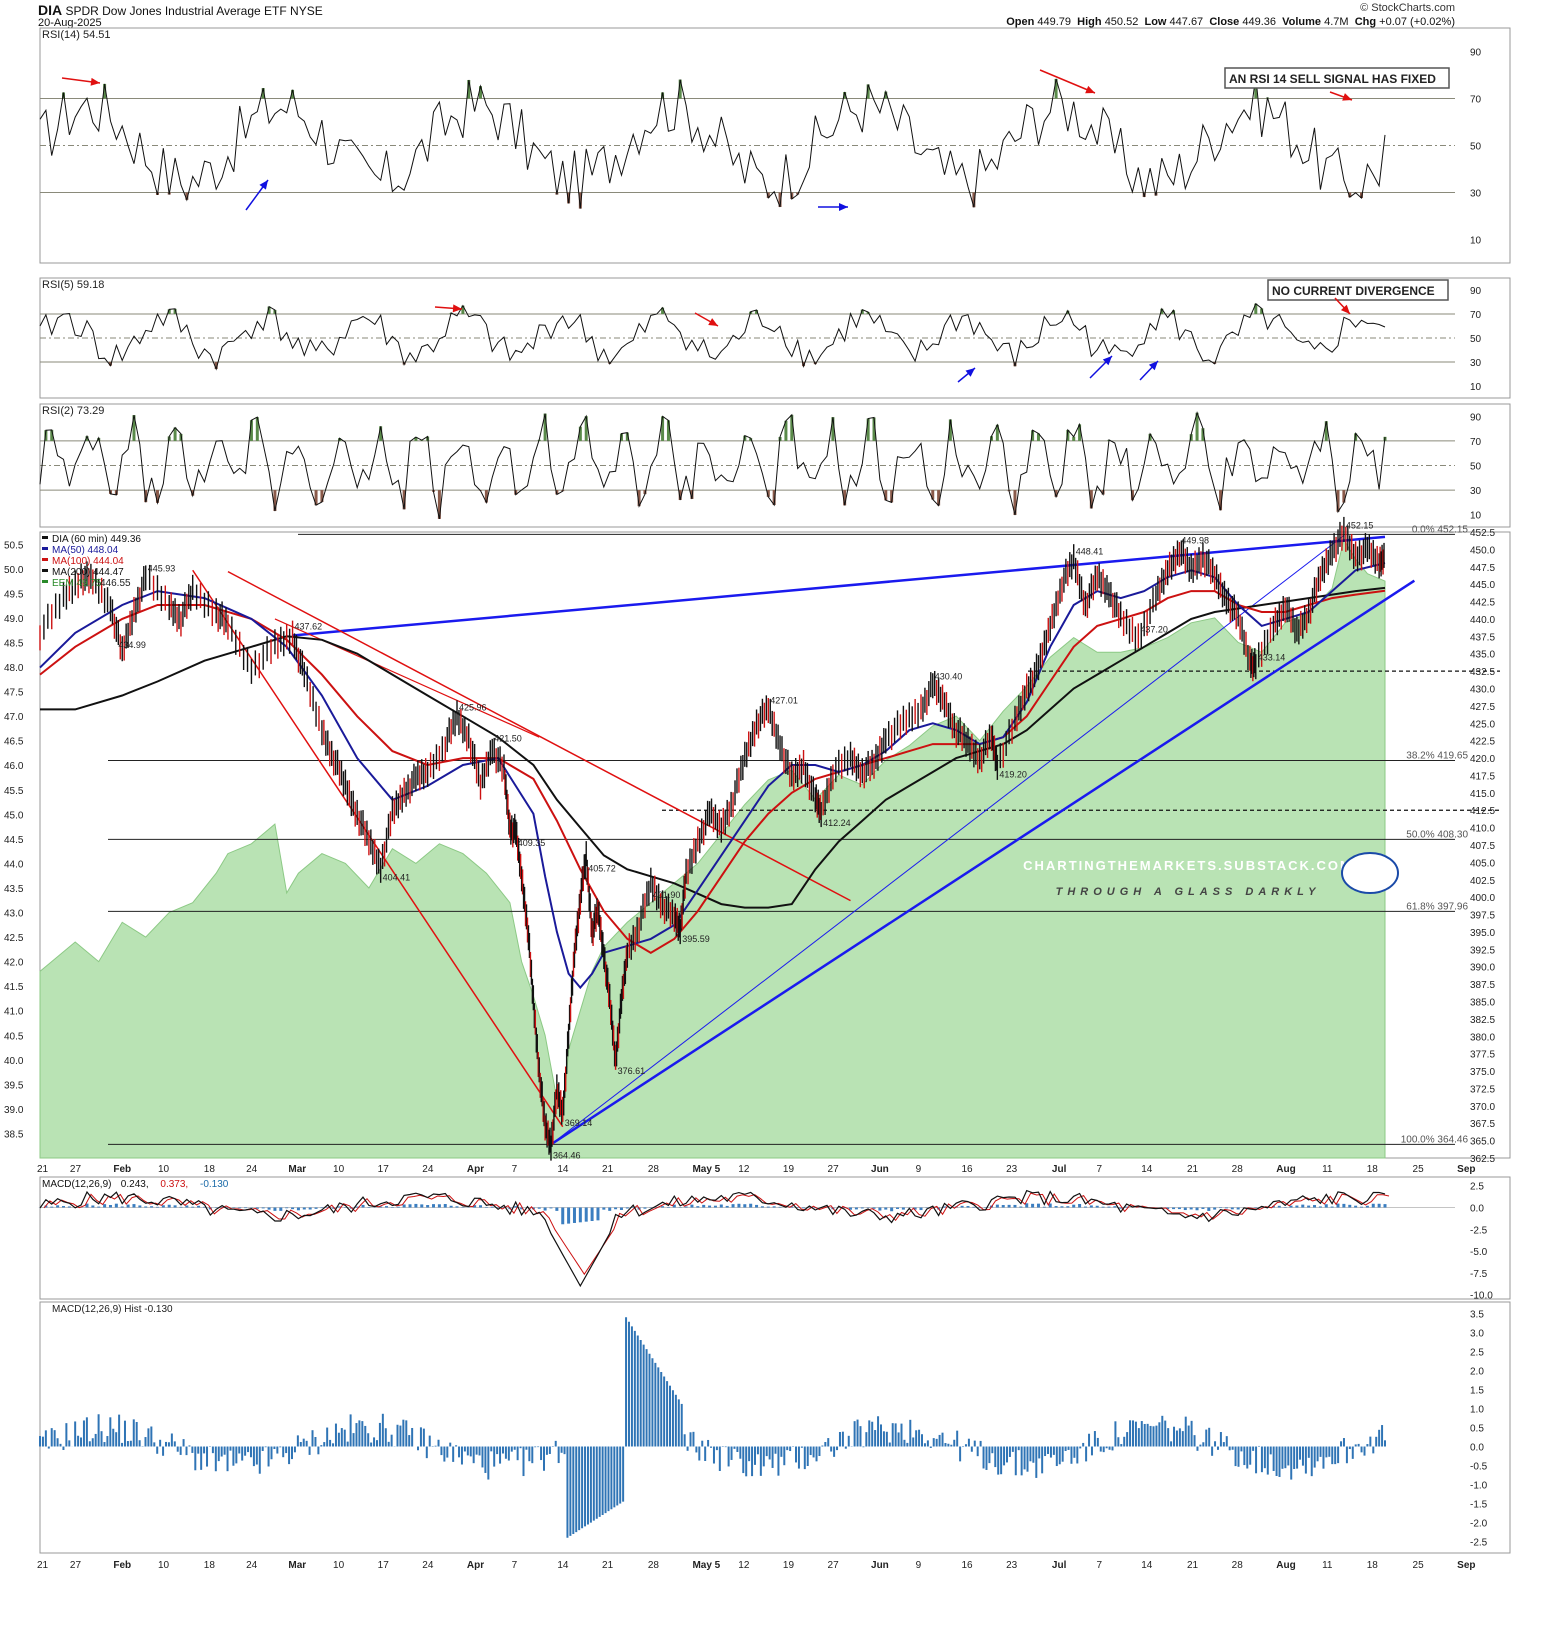 The height and width of the screenshot is (1634, 1565). I want to click on x-axis-label: 18, so click(1373, 1169).